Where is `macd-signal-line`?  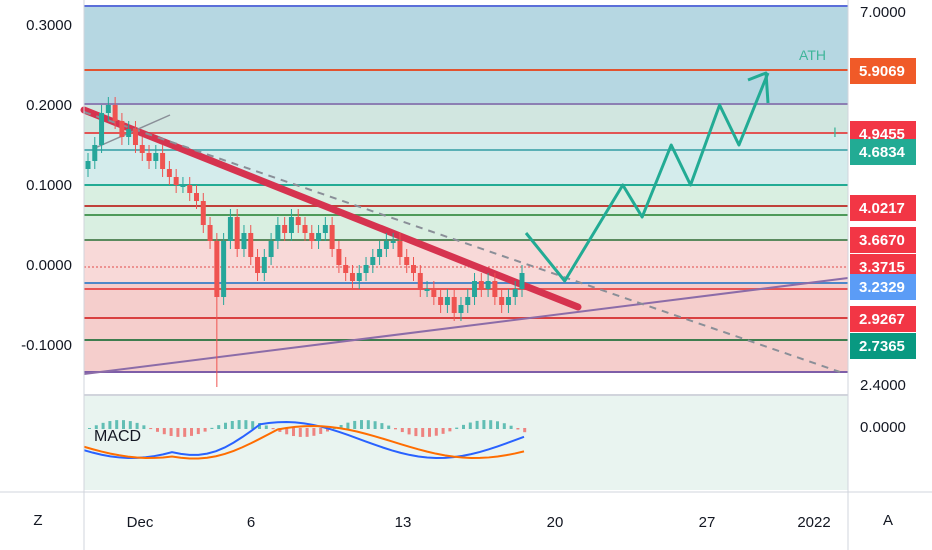 macd-signal-line is located at coordinates (304, 442).